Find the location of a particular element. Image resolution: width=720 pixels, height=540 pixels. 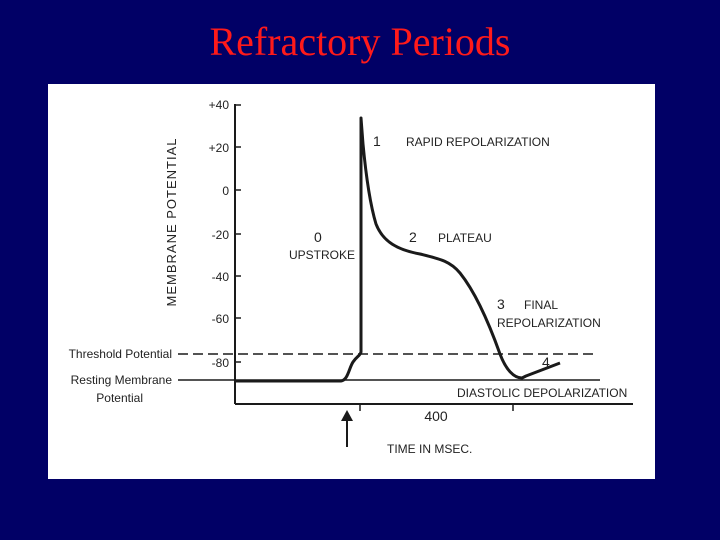

x-tick-label: 400 is located at coordinates (436, 416).